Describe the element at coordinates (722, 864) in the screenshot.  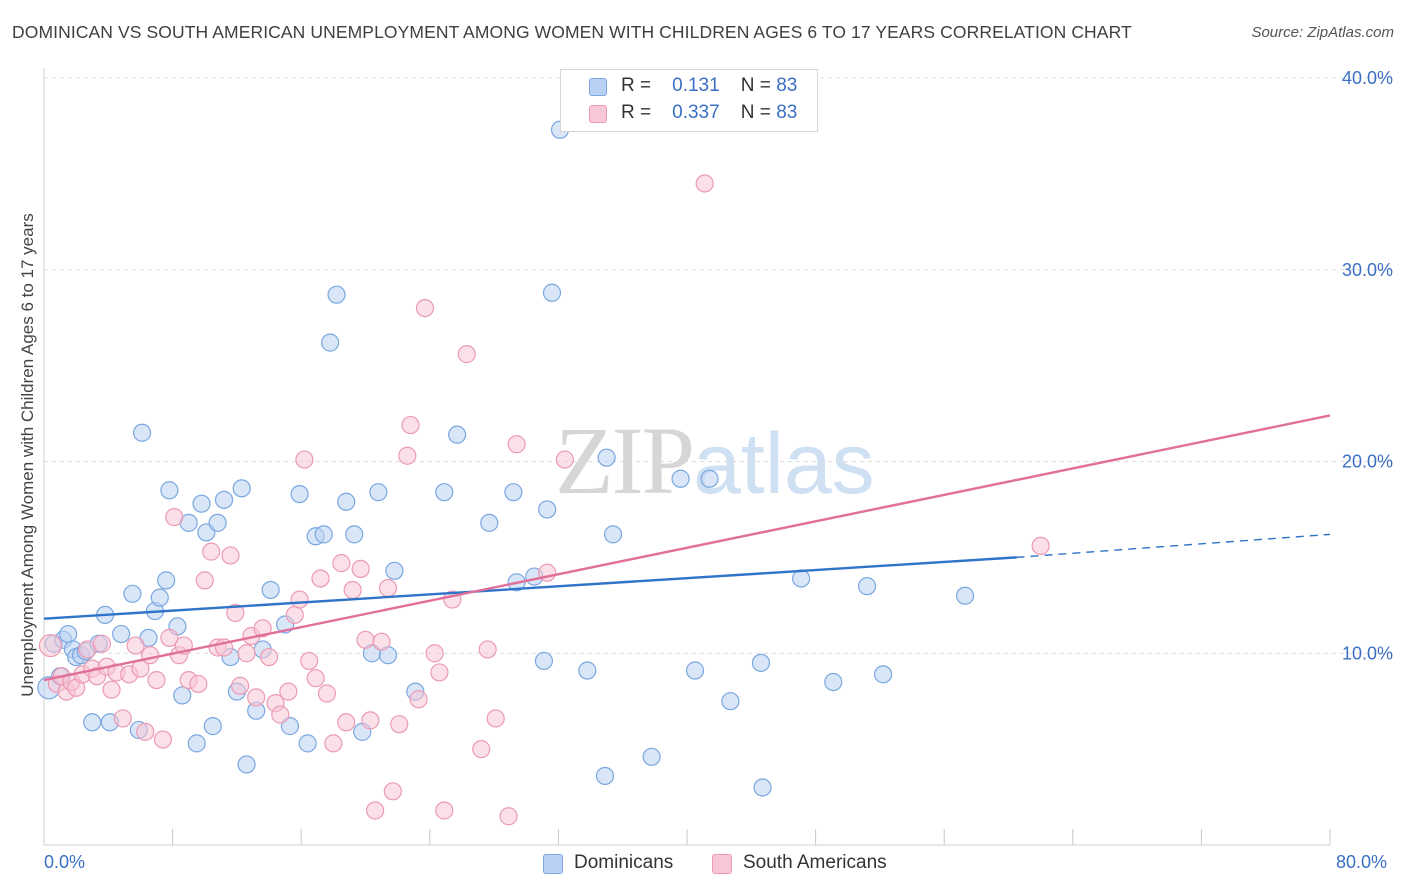
I see `bottom-legend-swatch-south-americans` at that location.